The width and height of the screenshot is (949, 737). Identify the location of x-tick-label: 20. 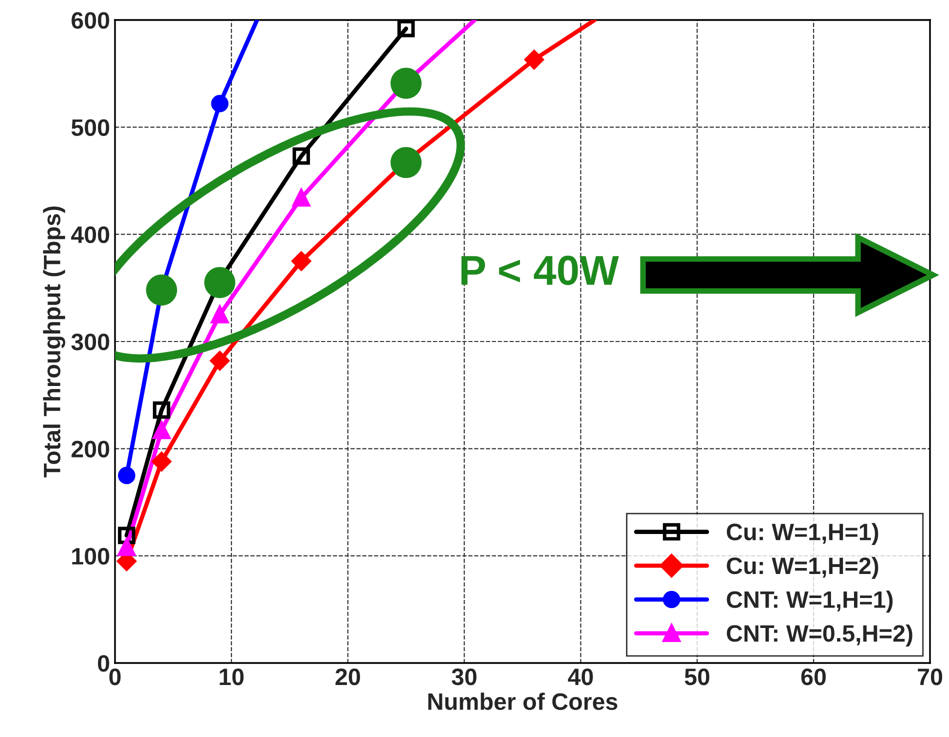
(348, 677).